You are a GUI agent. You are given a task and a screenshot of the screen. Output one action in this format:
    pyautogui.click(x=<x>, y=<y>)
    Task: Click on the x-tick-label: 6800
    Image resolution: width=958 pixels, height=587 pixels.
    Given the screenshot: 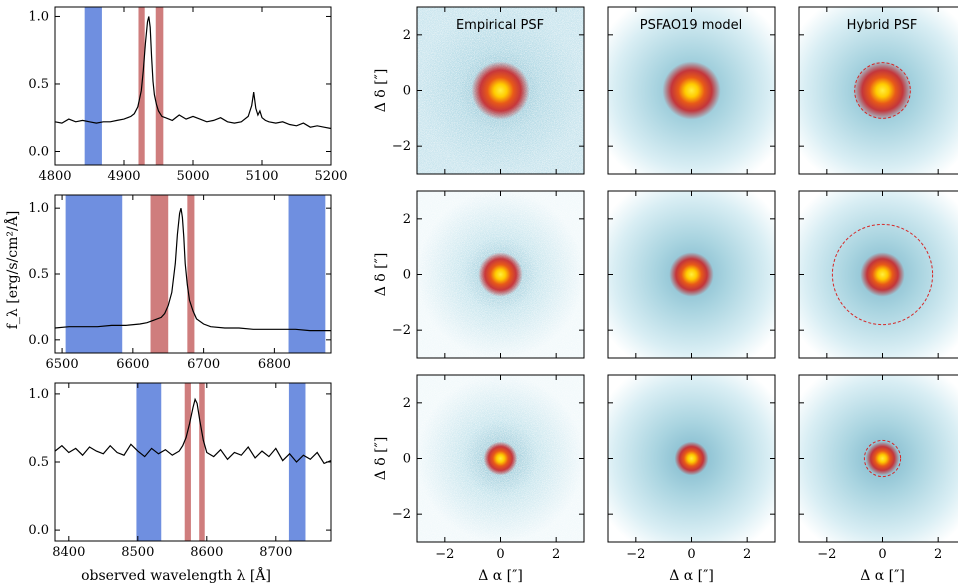 What is the action you would take?
    pyautogui.click(x=274, y=364)
    